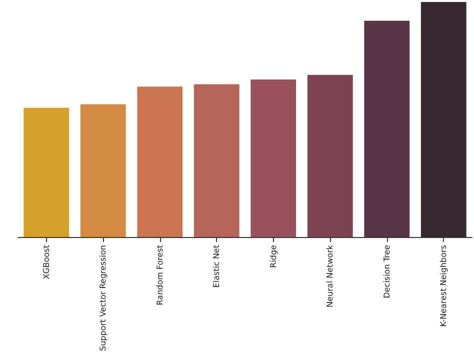 The height and width of the screenshot is (355, 474). What do you see at coordinates (217, 266) in the screenshot?
I see `x-tick-label: Elastic Net` at bounding box center [217, 266].